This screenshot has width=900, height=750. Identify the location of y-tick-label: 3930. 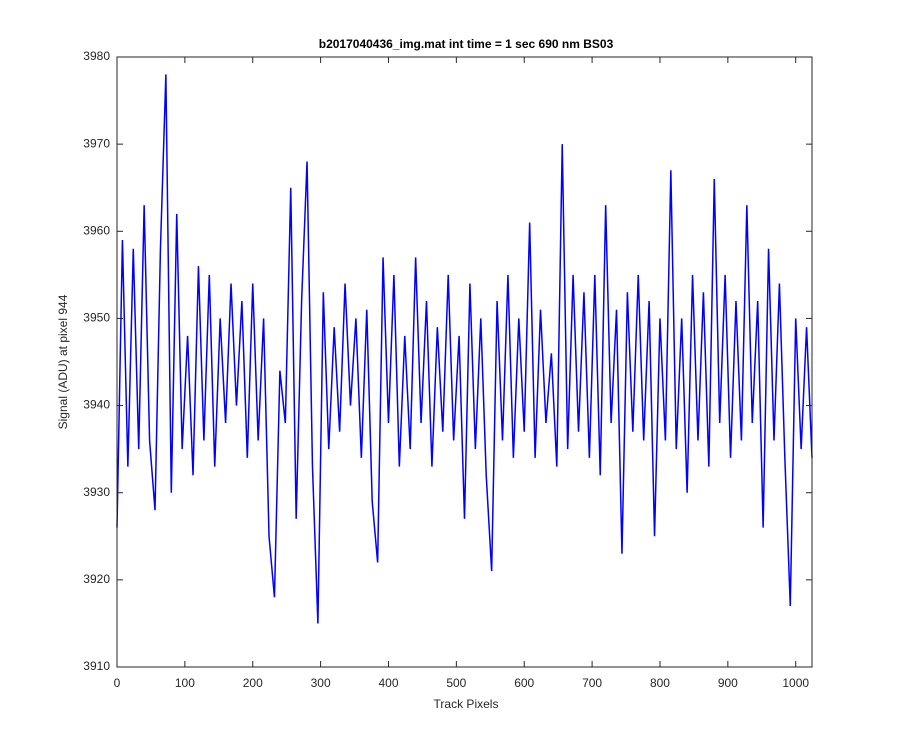
(96, 492).